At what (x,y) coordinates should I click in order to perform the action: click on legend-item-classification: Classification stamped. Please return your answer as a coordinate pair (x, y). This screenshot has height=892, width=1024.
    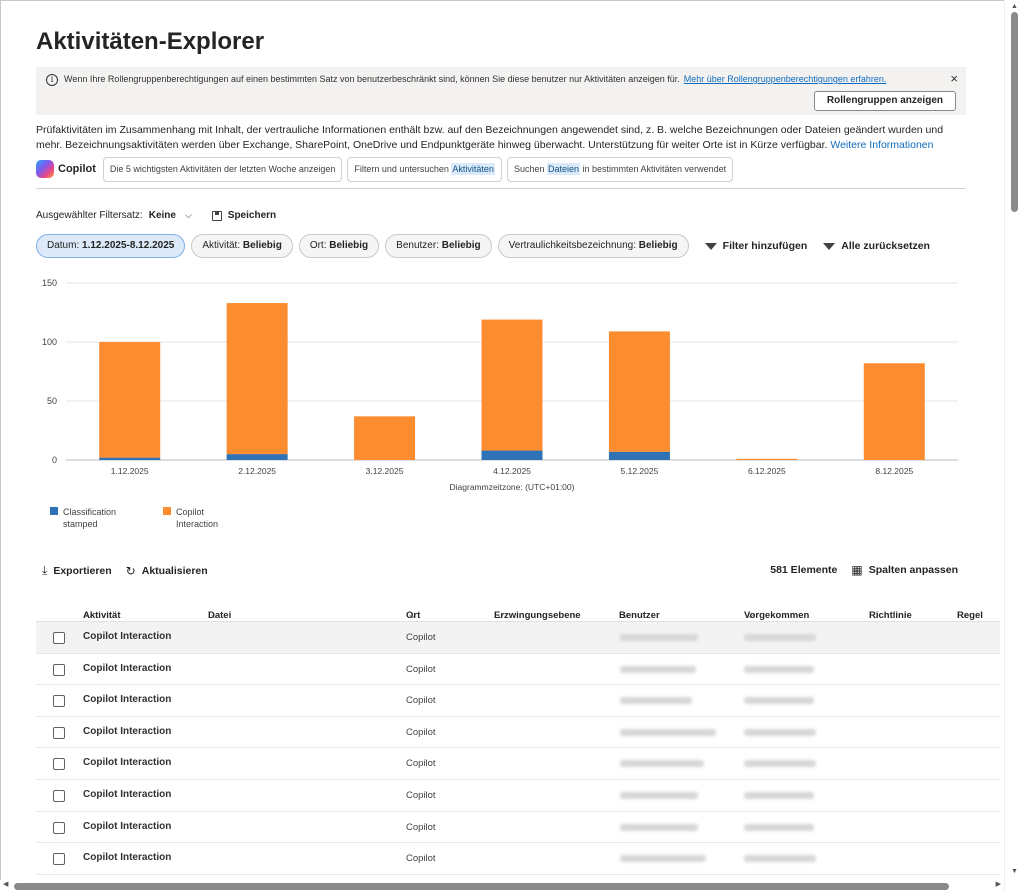
    Looking at the image, I should click on (91, 518).